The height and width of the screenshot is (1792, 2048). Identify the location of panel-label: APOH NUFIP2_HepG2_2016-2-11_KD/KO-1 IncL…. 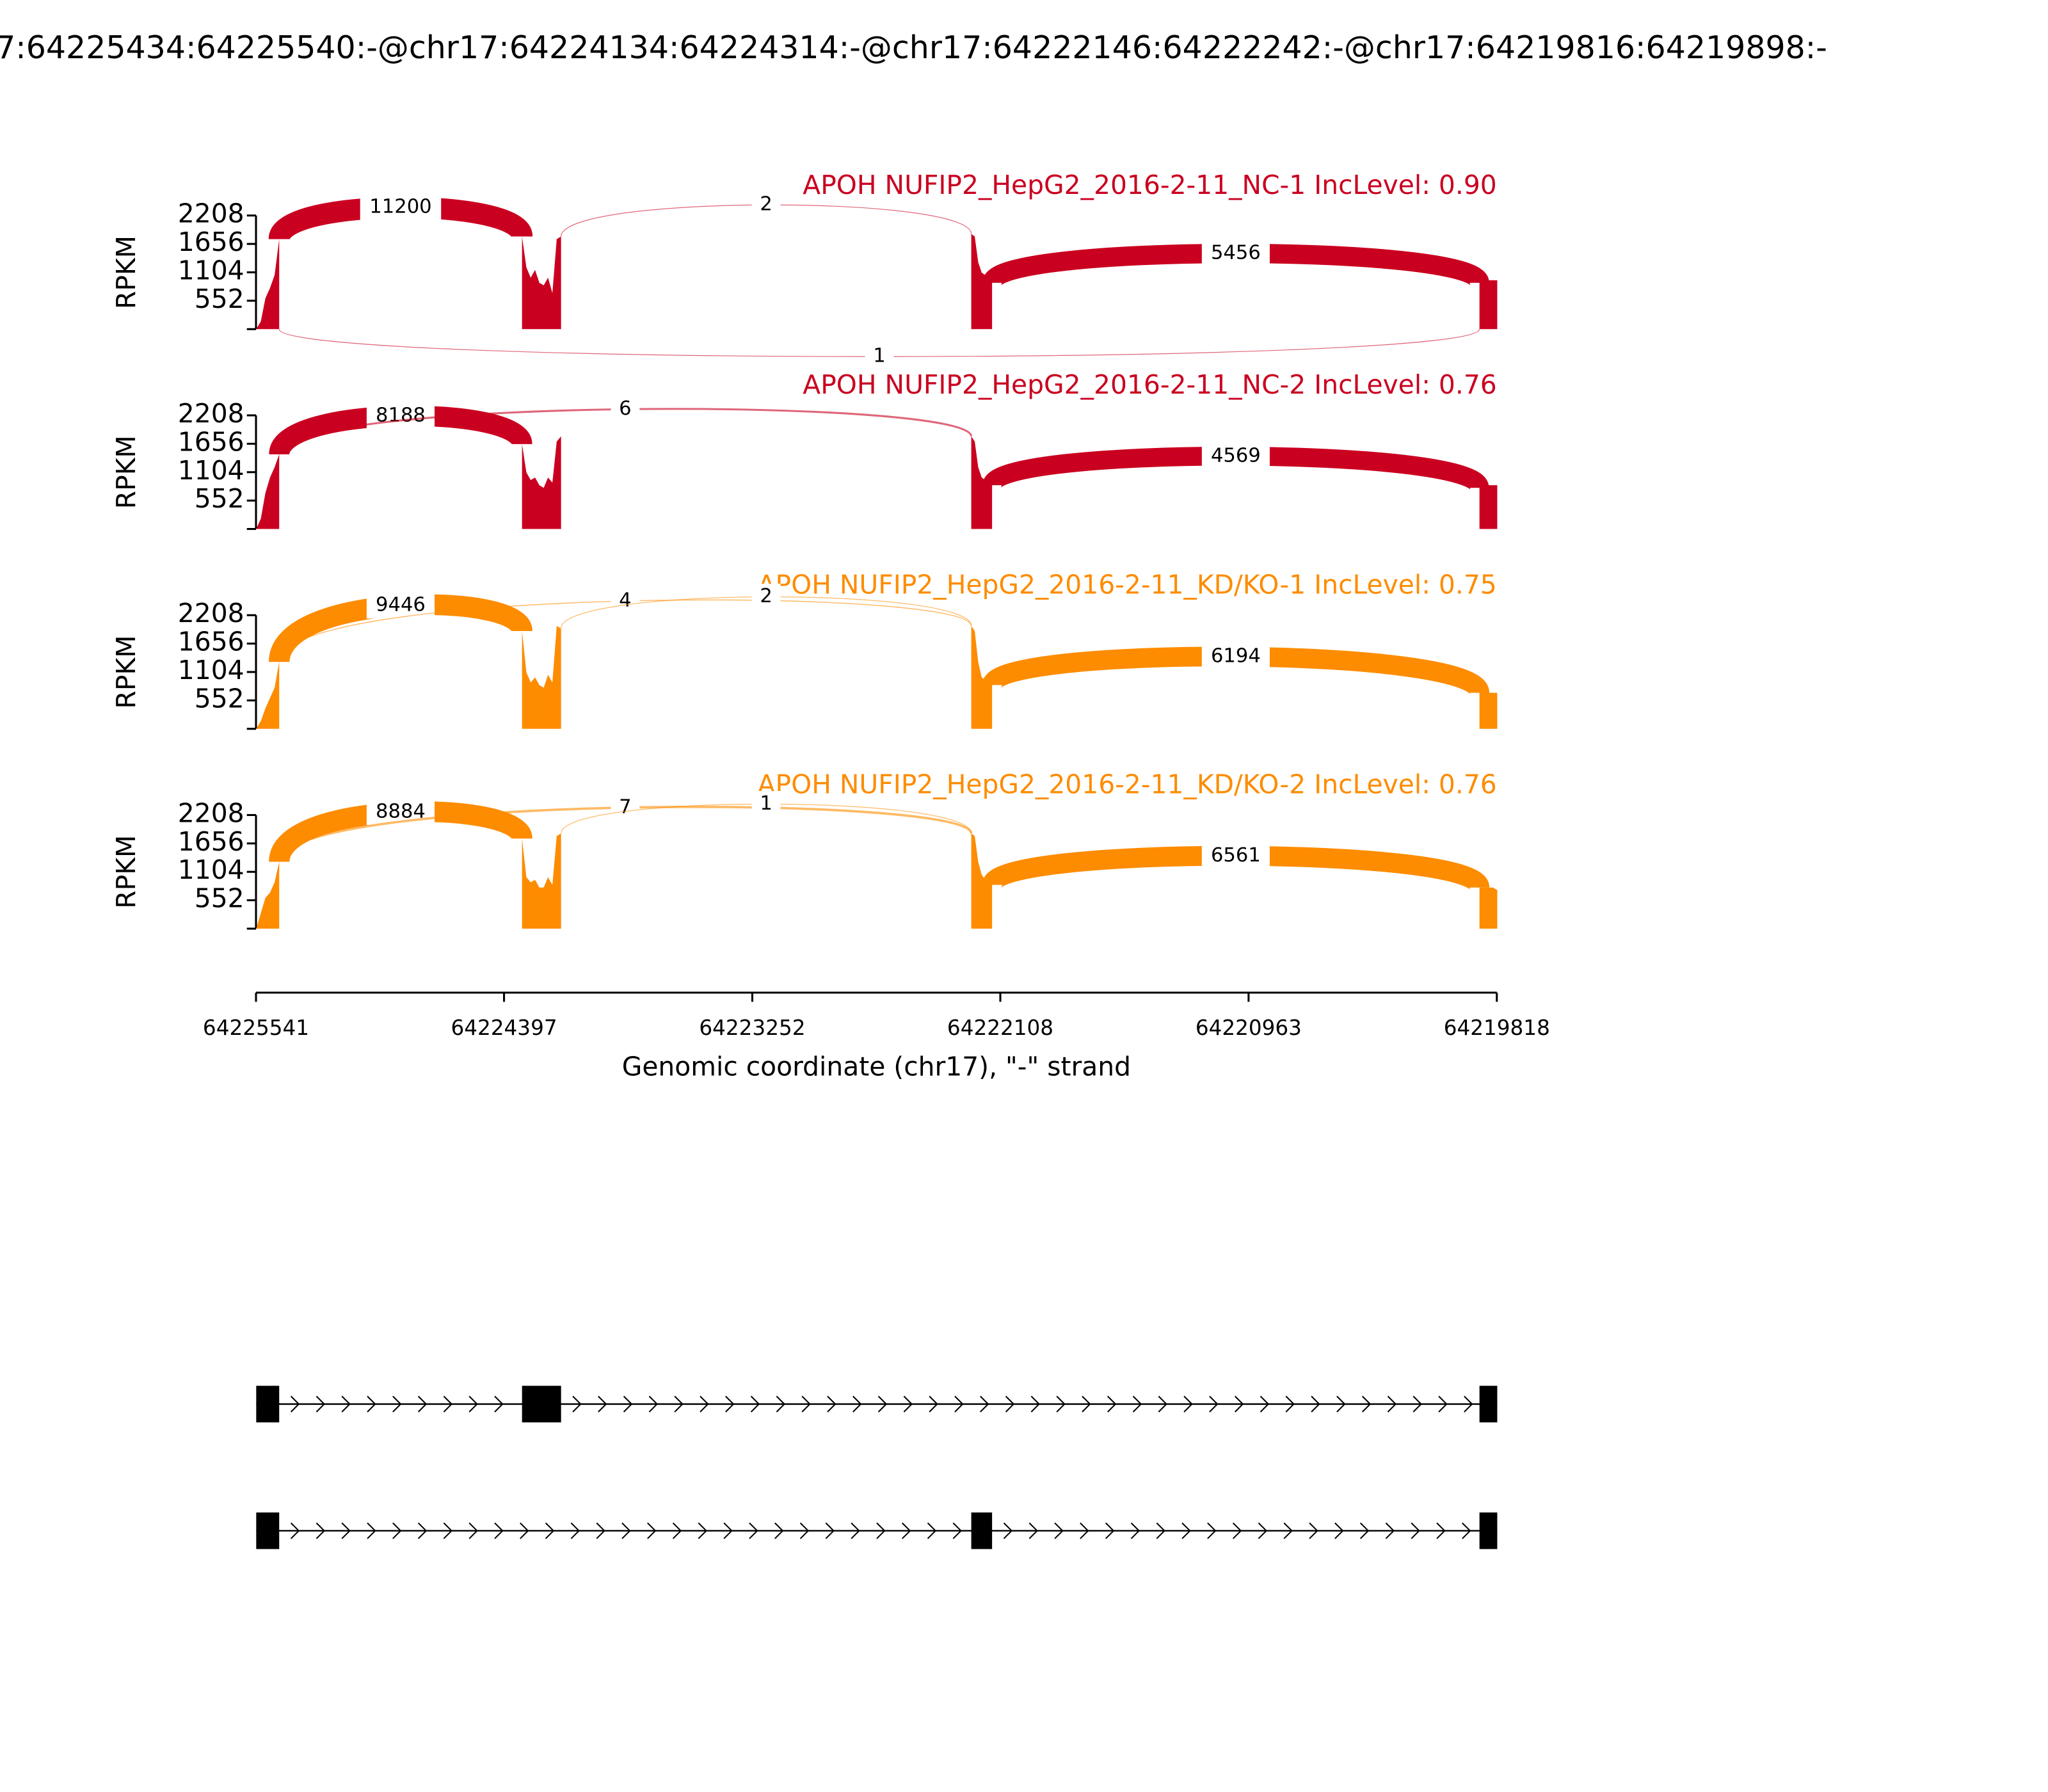
(1127, 584).